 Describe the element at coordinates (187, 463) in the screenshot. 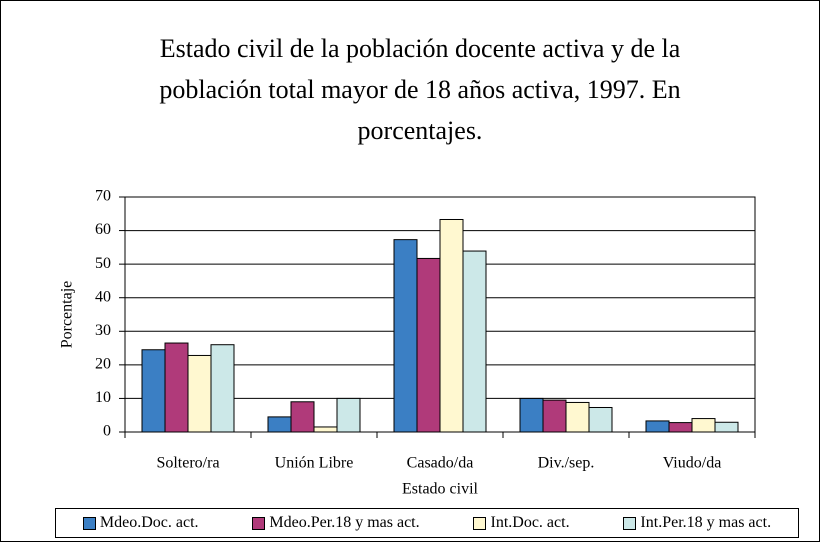

I see `x-tick-label: Soltero/ra` at that location.